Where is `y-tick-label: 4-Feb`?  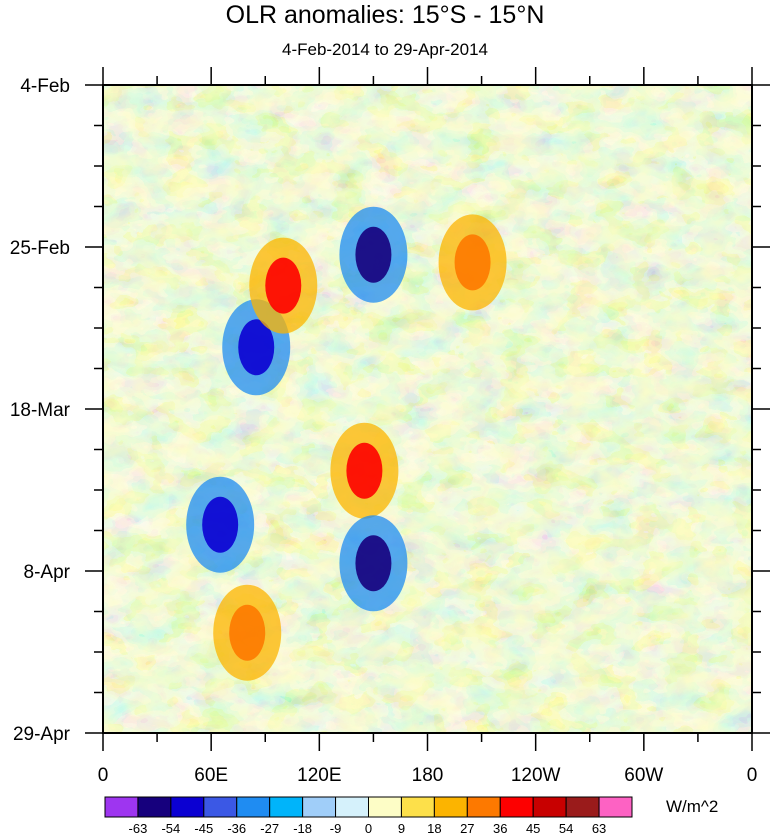
y-tick-label: 4-Feb is located at coordinates (45, 86).